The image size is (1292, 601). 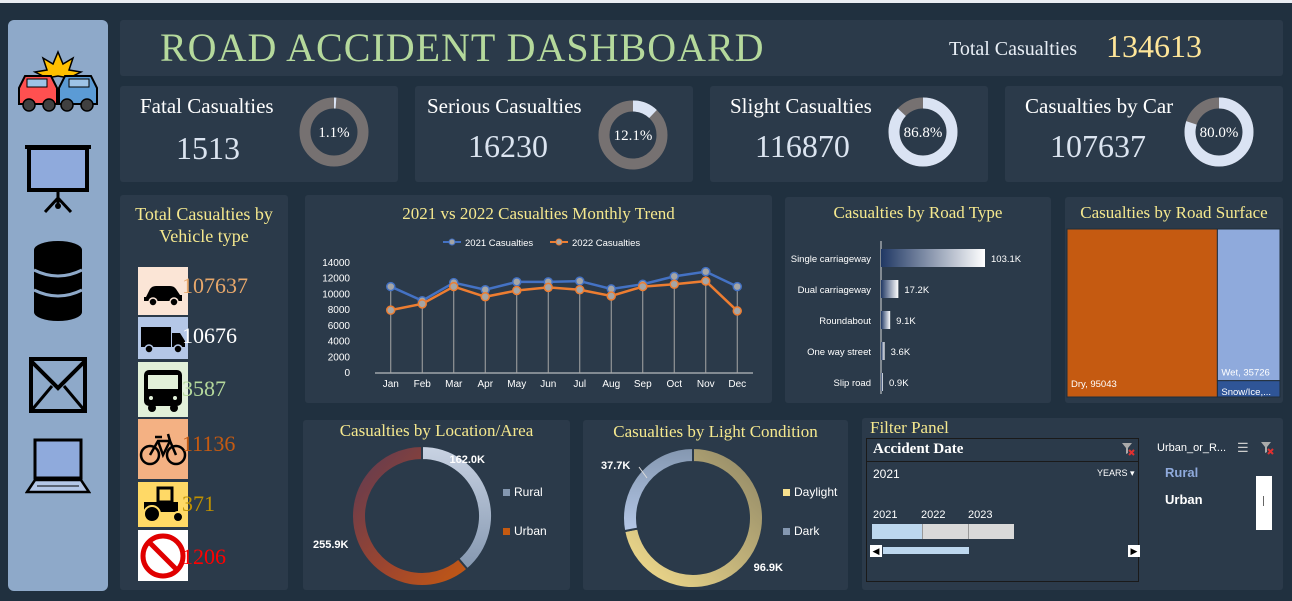 What do you see at coordinates (1005, 551) in the screenshot?
I see `timeline-scrollbar: ◀ ▶` at bounding box center [1005, 551].